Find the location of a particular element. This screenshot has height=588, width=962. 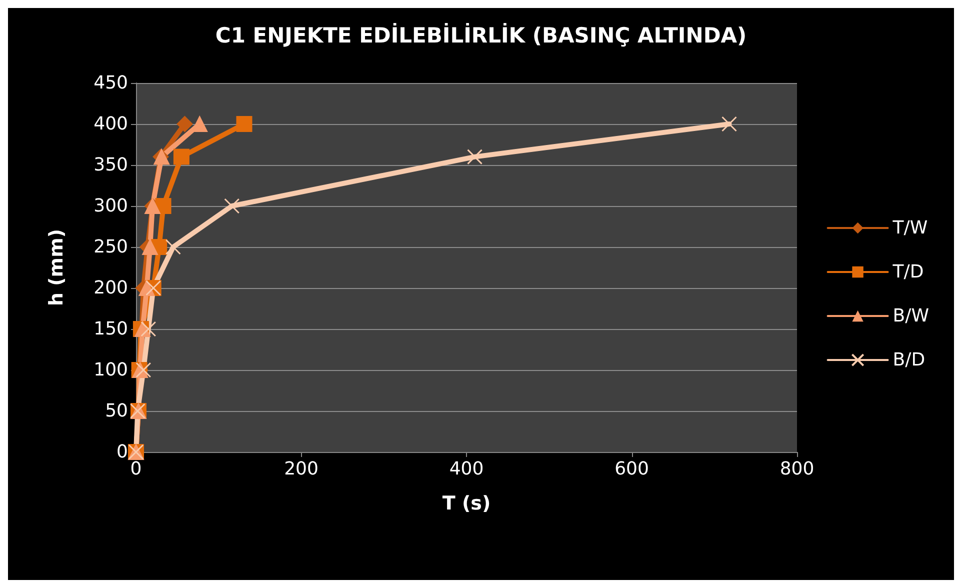

y-tick-label: 100 is located at coordinates (111, 370).